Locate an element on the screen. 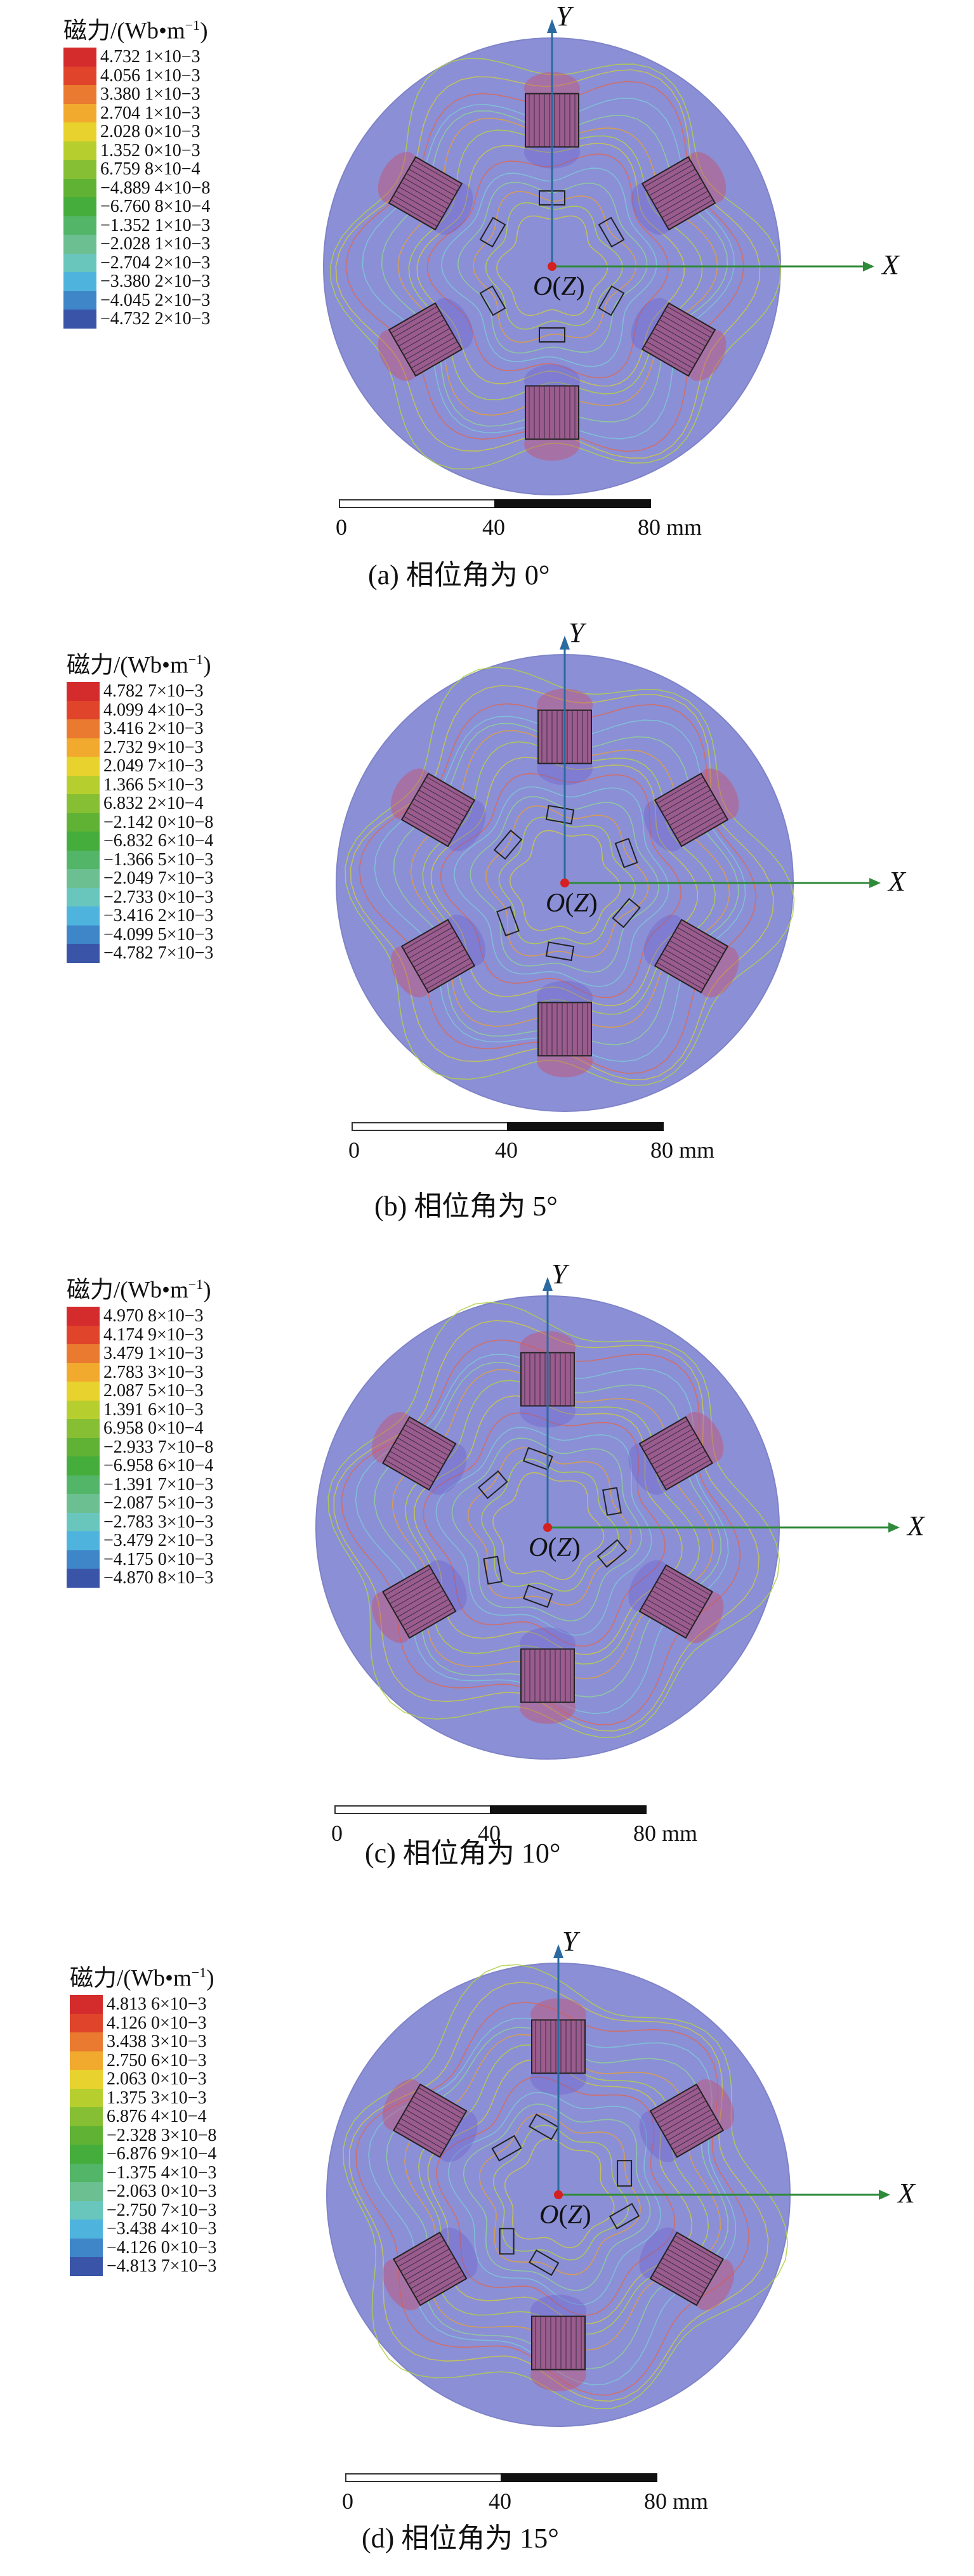  legend-value: −1.375 4×10−3 is located at coordinates (162, 2172).